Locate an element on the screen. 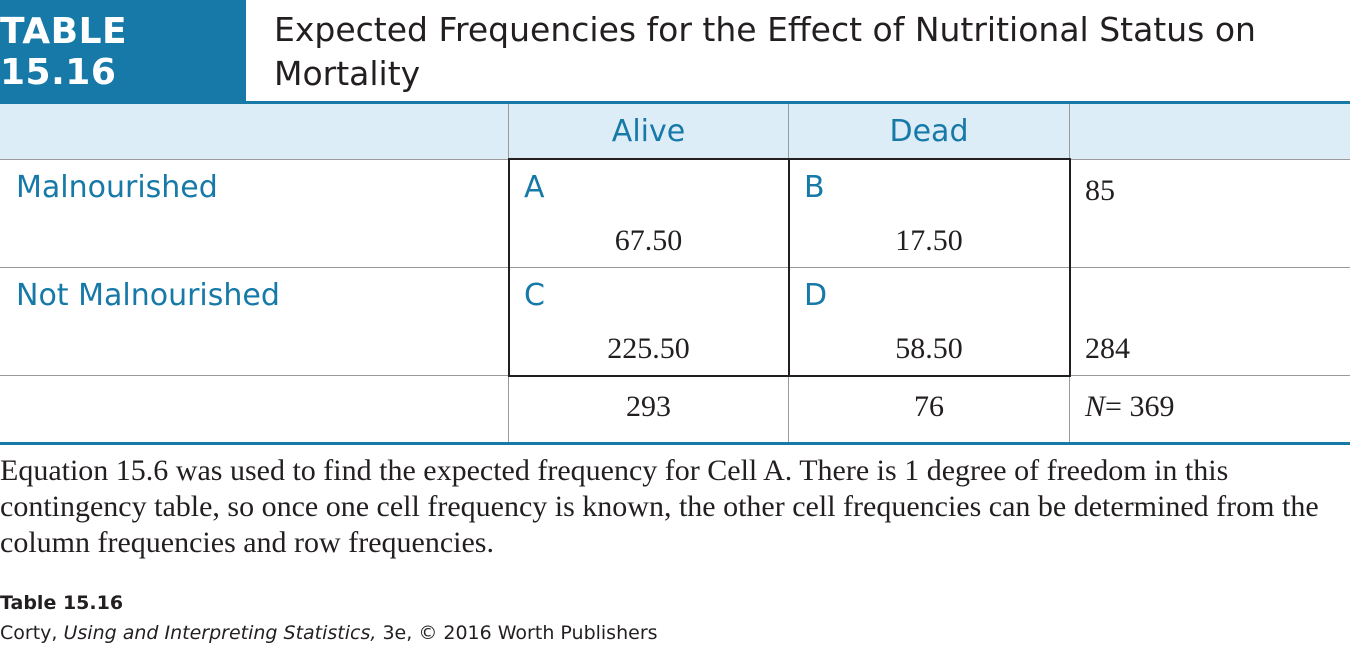 The width and height of the screenshot is (1350, 649). grand-total-symbol: N is located at coordinates (1095, 406).